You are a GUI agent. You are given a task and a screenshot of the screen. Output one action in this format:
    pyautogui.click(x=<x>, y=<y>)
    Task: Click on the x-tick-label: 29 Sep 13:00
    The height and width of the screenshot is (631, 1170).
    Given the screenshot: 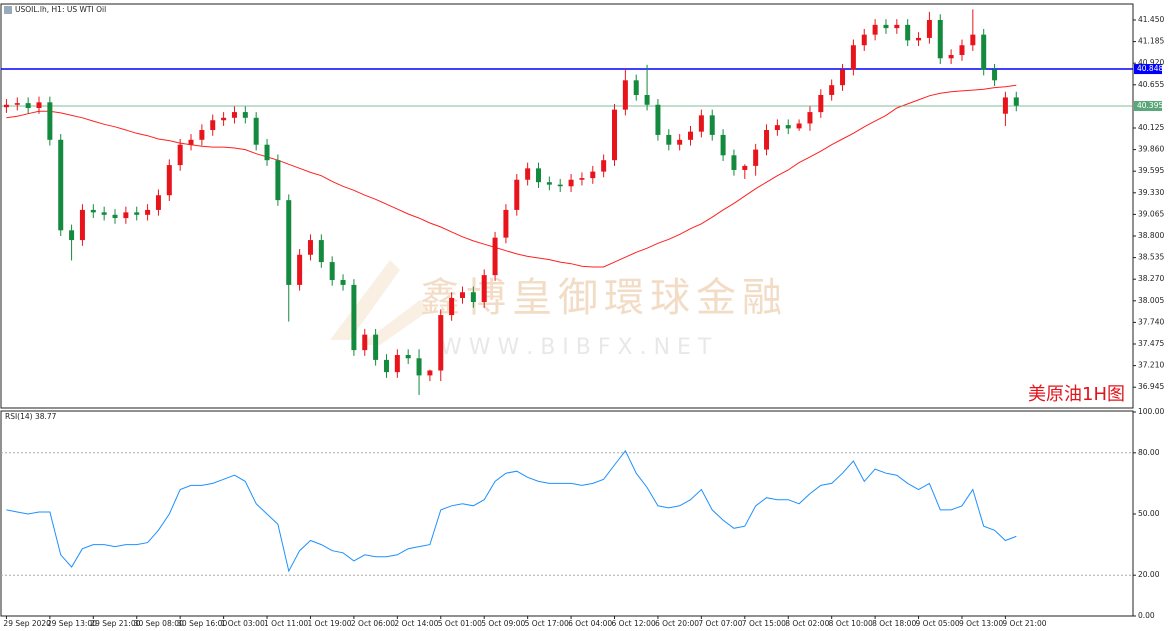 What is the action you would take?
    pyautogui.click(x=72, y=623)
    